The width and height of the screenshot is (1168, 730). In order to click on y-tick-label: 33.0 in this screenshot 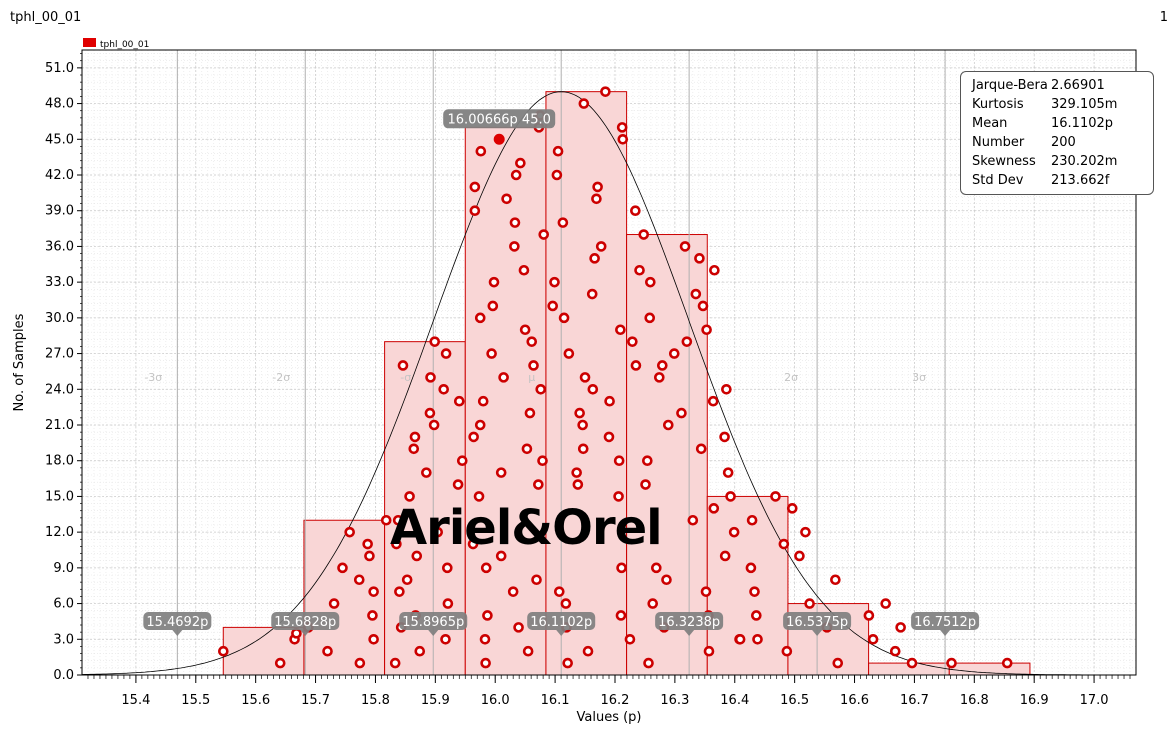, I will do `click(59, 282)`.